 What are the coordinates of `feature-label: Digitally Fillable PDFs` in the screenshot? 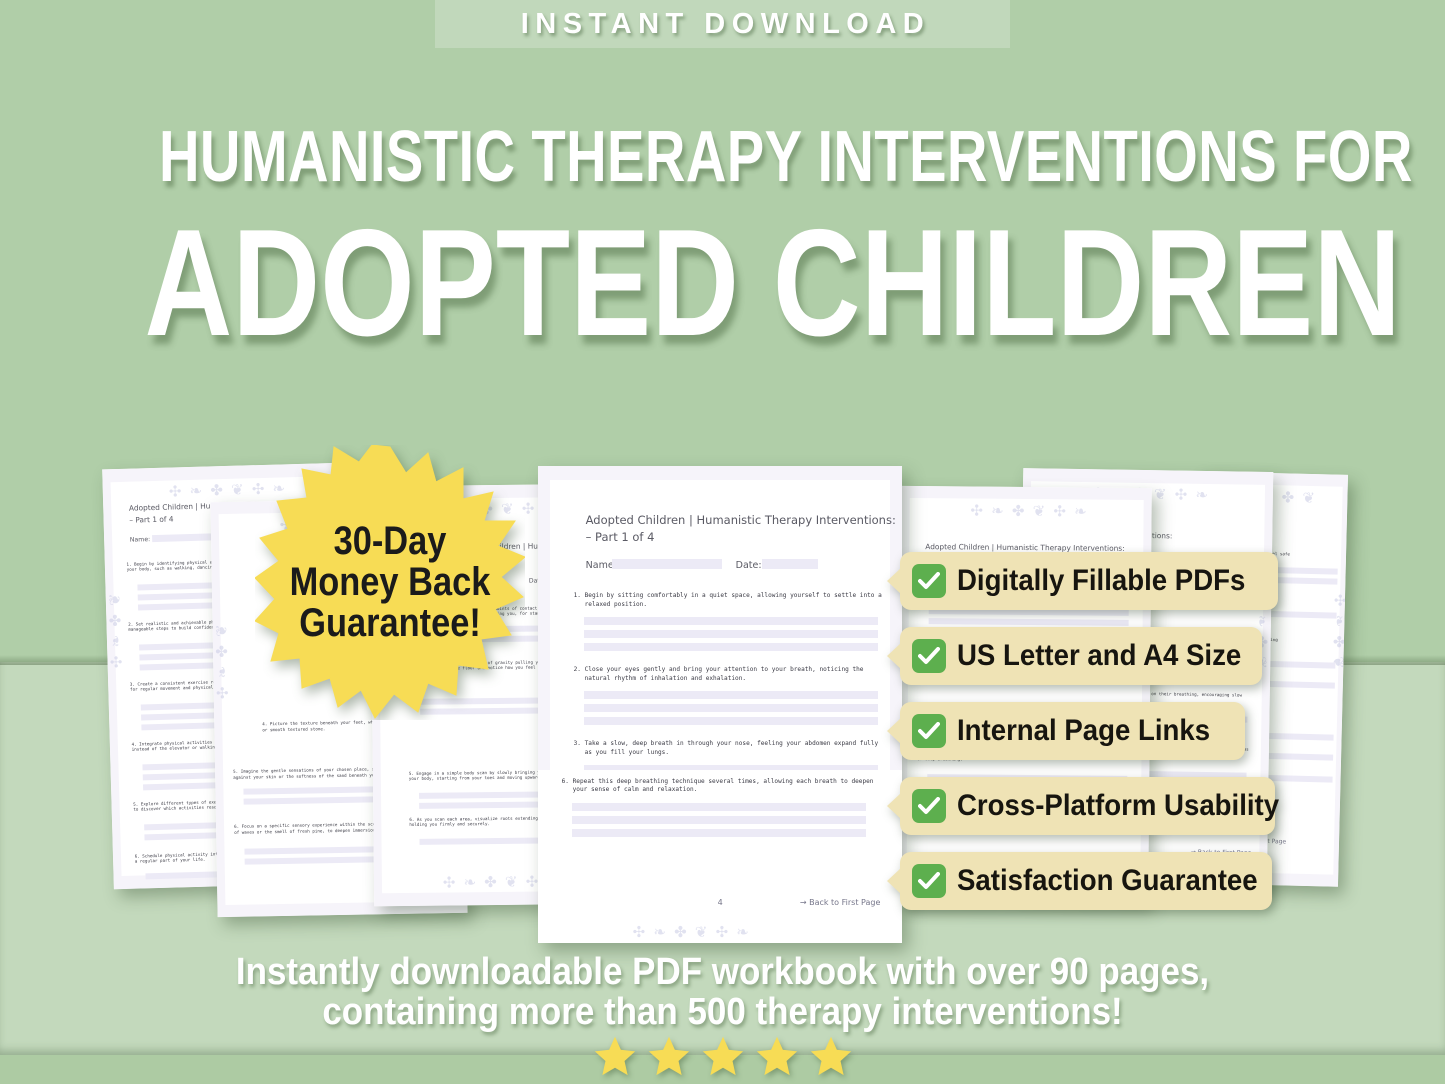 It's located at (1101, 580).